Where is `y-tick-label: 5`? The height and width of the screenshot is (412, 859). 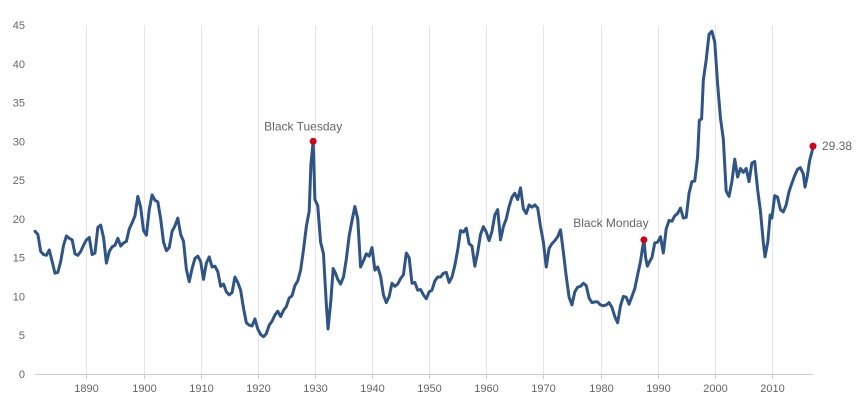
y-tick-label: 5 is located at coordinates (22, 336).